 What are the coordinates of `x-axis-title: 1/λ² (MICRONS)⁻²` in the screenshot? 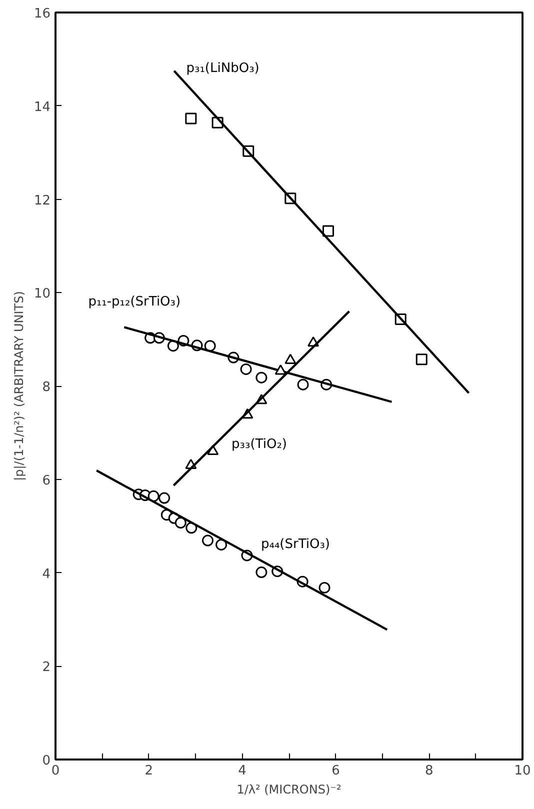 It's located at (289, 789).